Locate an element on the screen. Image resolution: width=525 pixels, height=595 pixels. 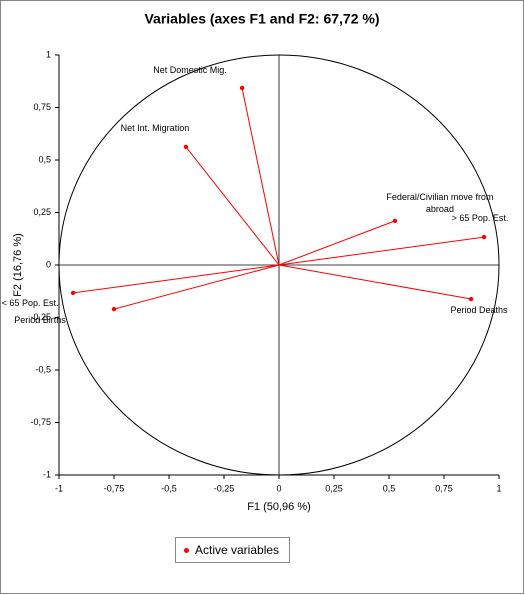
y-tick-label: -0,75 is located at coordinates (40, 422).